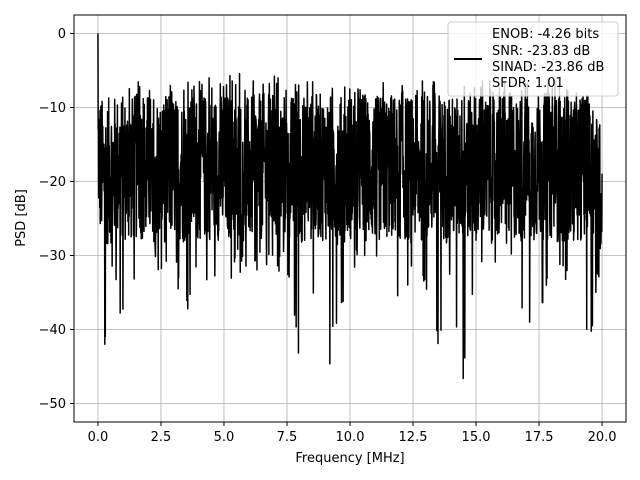  What do you see at coordinates (476, 437) in the screenshot?
I see `x-tick-label: 15.0` at bounding box center [476, 437].